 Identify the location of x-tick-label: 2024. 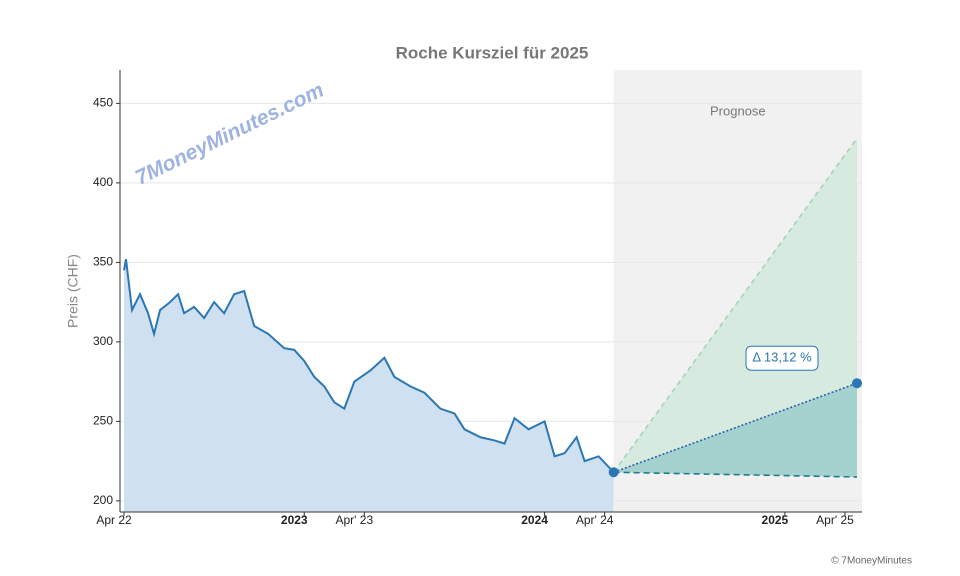
(534, 520).